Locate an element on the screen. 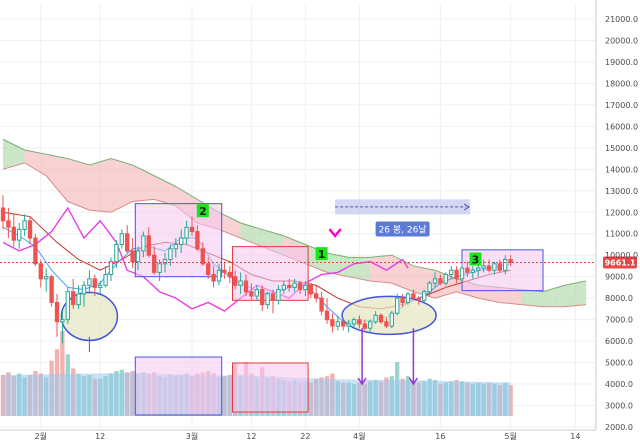 The image size is (640, 443). price-tick-label: 12000.0 is located at coordinates (621, 212).